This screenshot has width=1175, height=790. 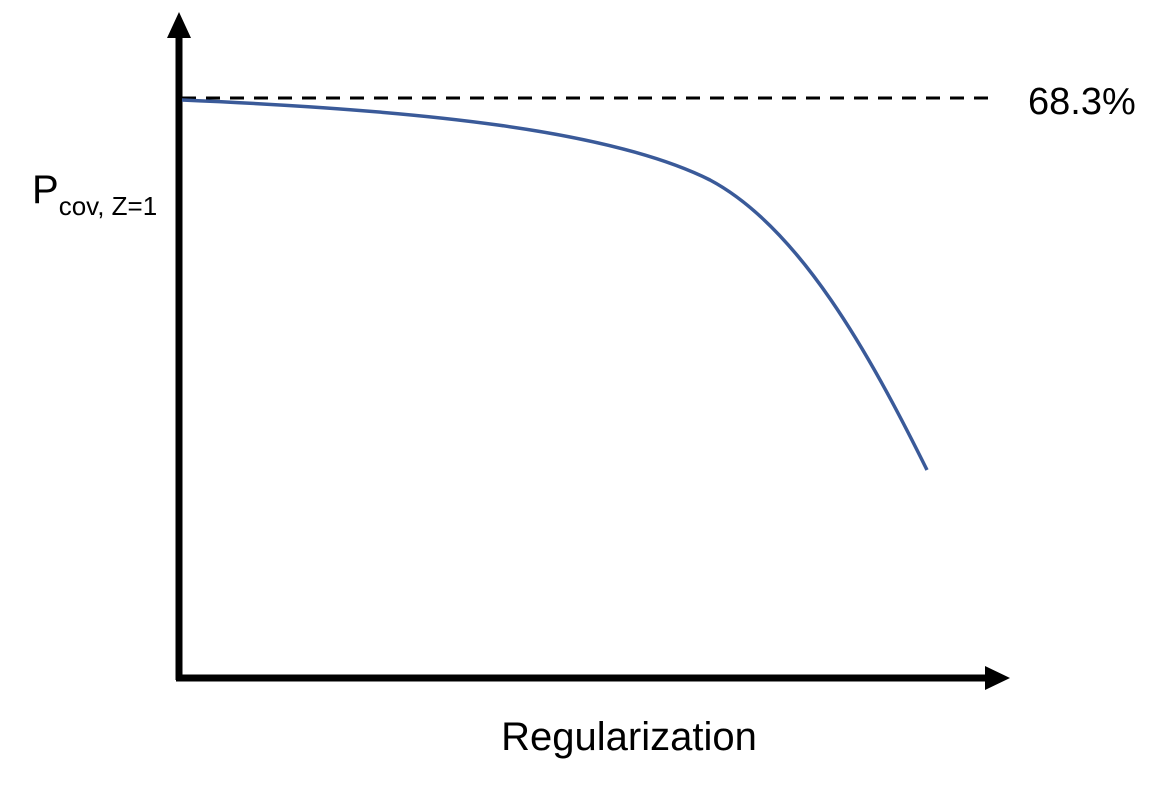 I want to click on reference-line-label: 68.3%, so click(x=1082, y=102).